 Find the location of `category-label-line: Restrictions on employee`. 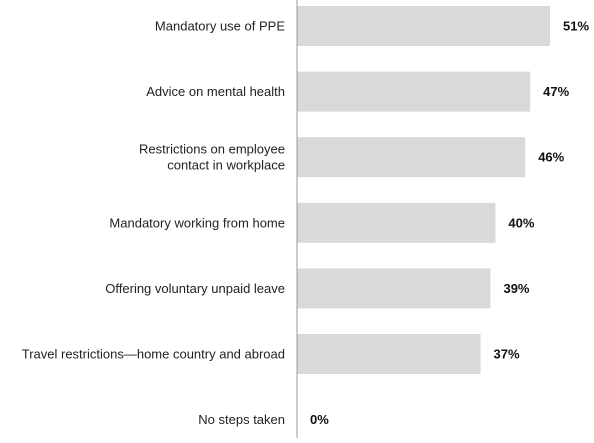

category-label-line: Restrictions on employee is located at coordinates (212, 149).